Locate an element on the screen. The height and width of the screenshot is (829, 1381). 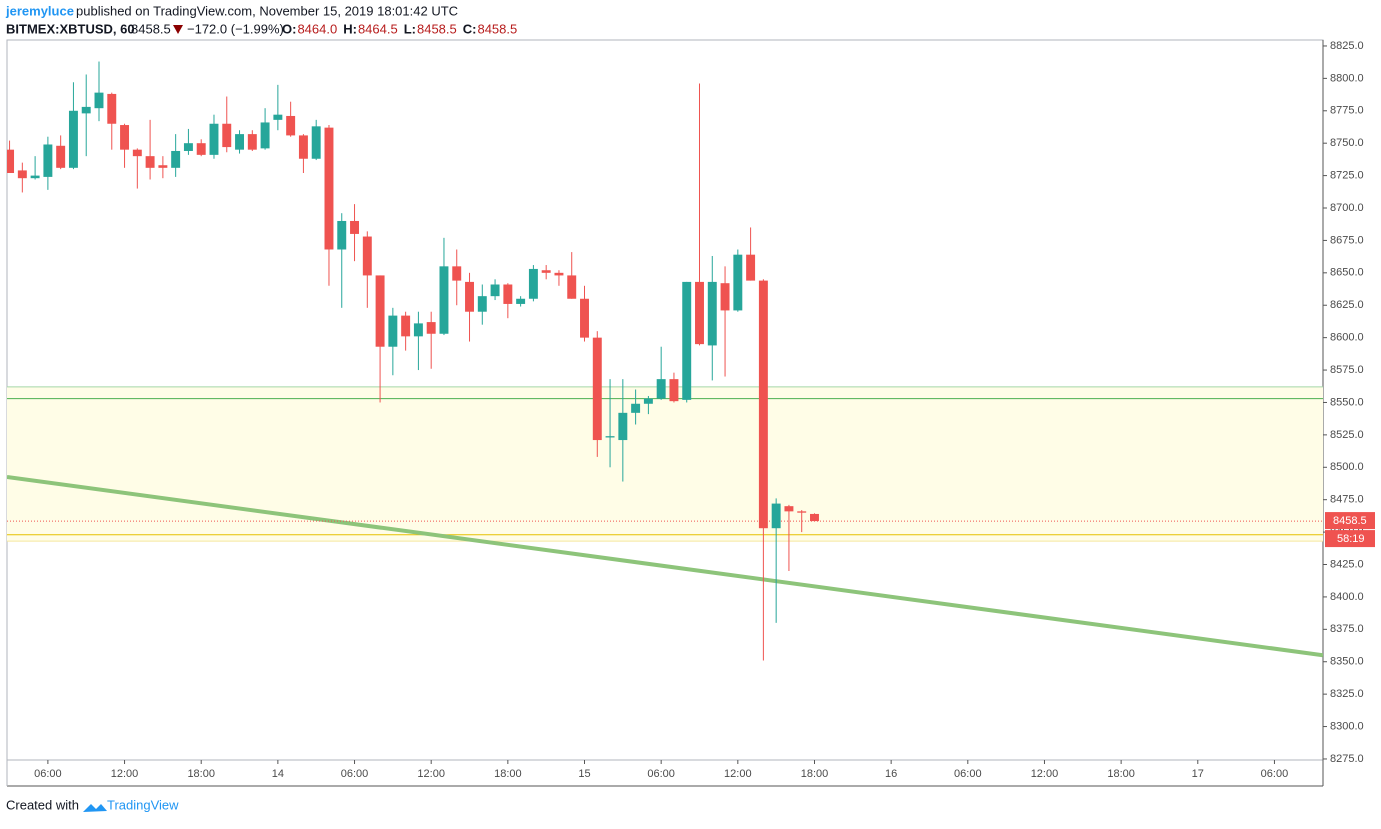
y-tick-label: 8675.0 is located at coordinates (1347, 240).